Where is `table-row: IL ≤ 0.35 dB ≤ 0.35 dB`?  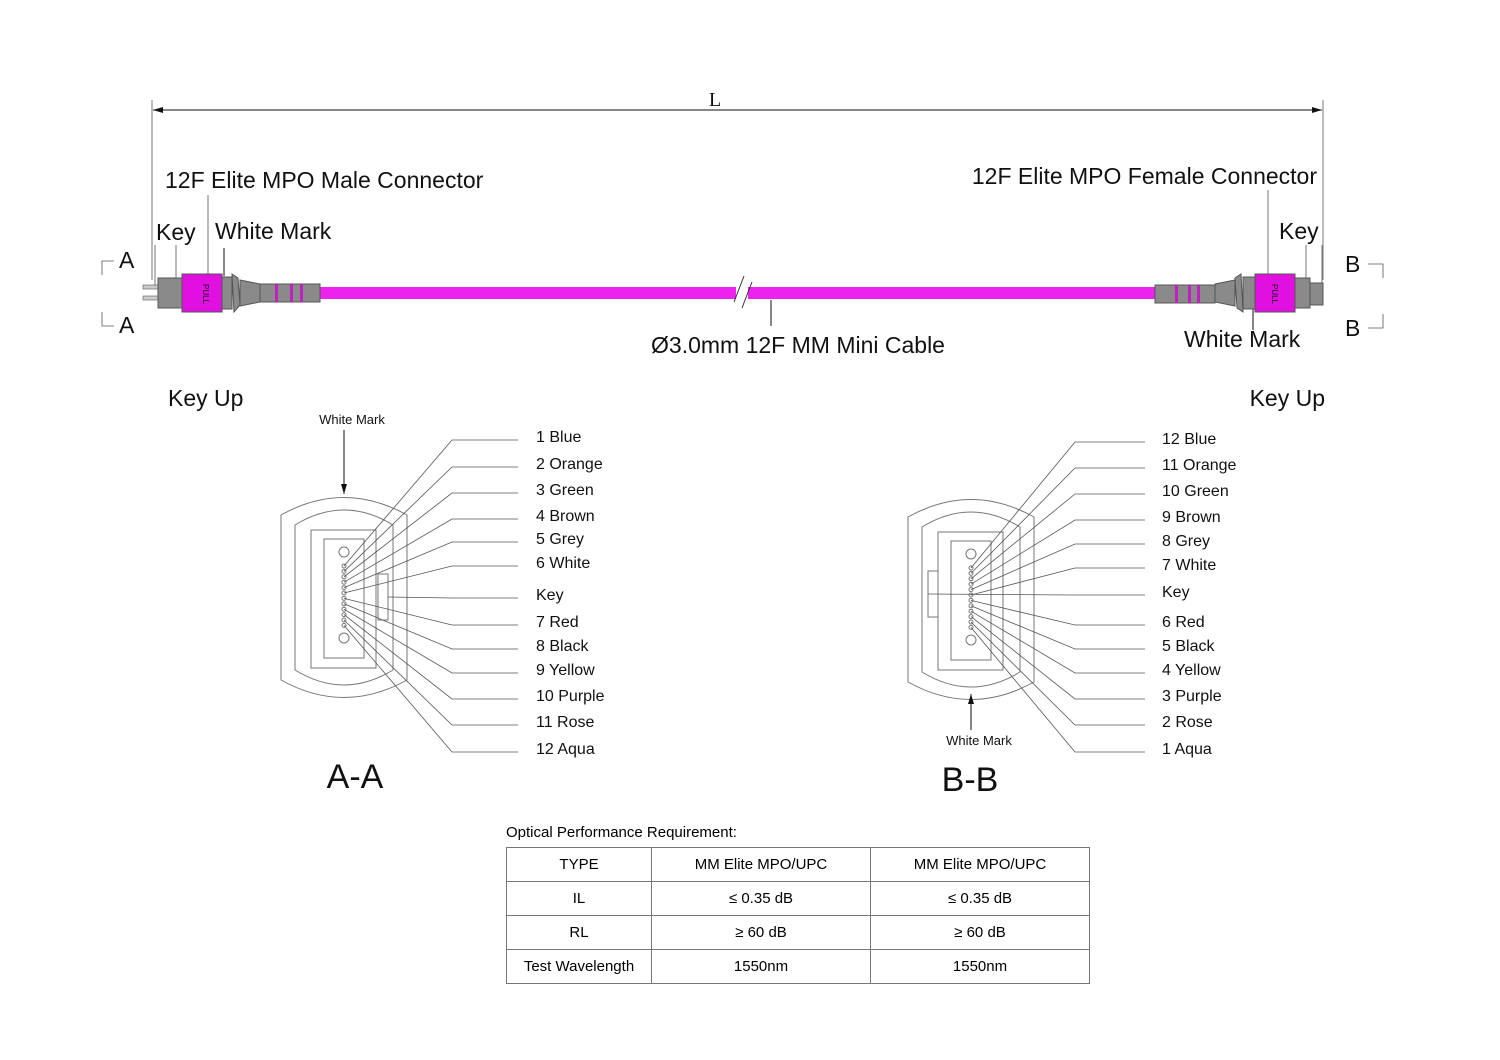
table-row: IL ≤ 0.35 dB ≤ 0.35 dB is located at coordinates (798, 898).